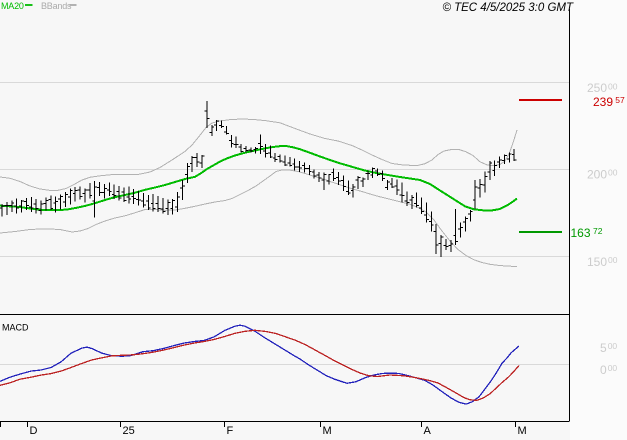  Describe the element at coordinates (12, 6) in the screenshot. I see `svg-text: MA20` at that location.